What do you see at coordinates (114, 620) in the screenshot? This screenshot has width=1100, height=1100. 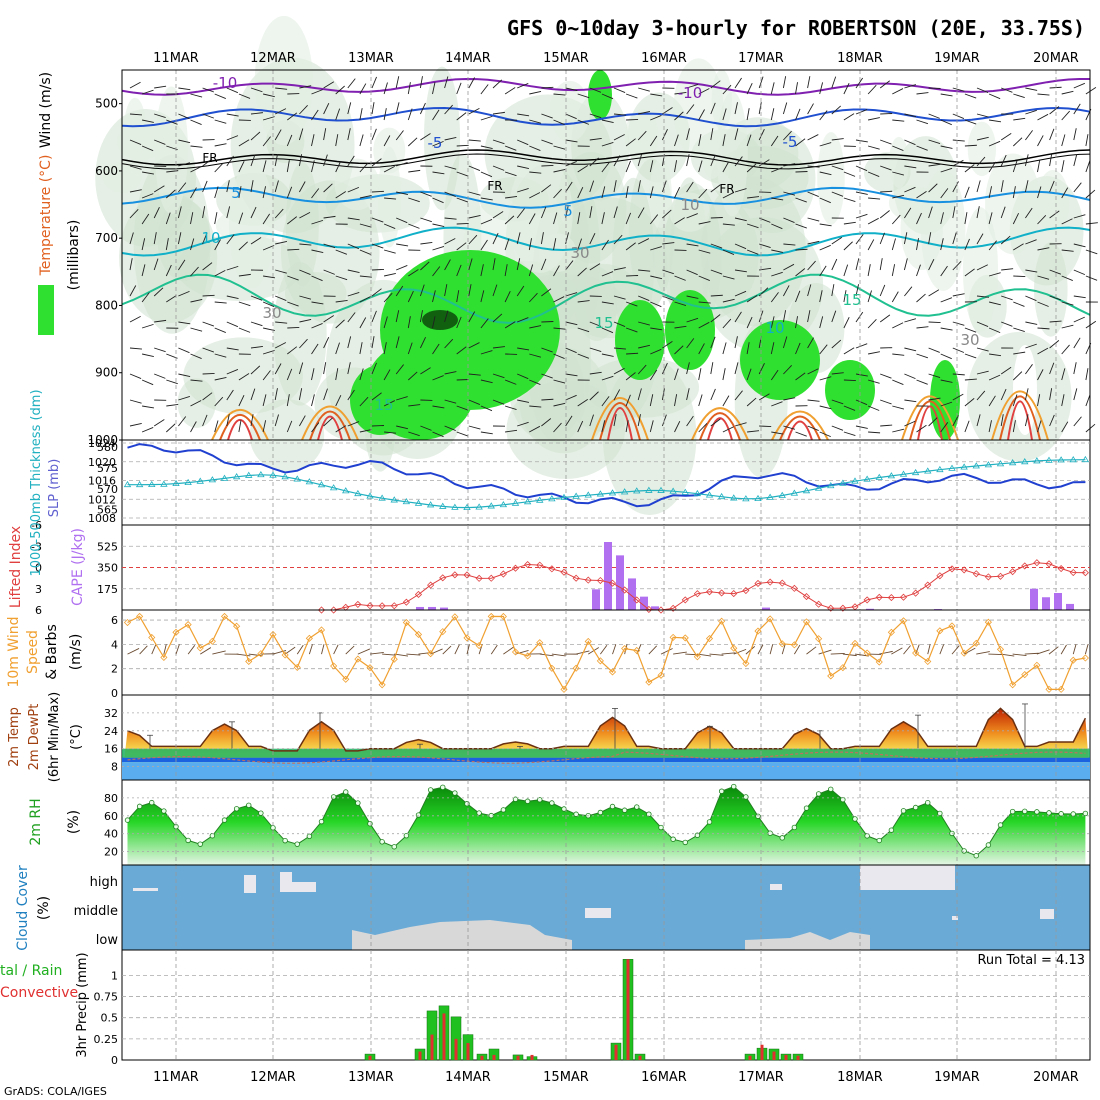 I see `wind-tick: 6` at bounding box center [114, 620].